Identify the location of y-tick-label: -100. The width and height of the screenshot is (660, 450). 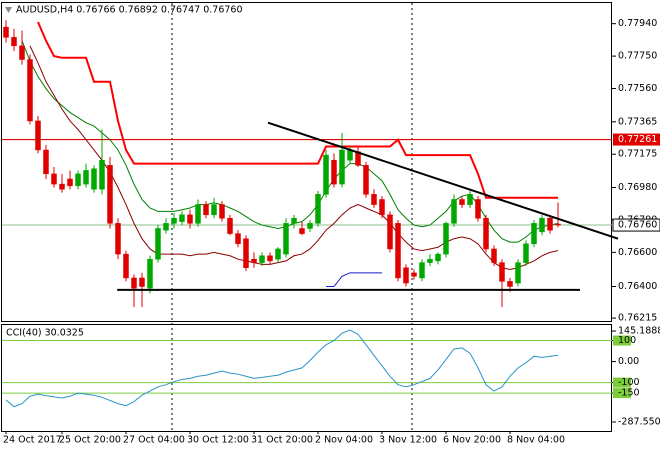
(629, 382).